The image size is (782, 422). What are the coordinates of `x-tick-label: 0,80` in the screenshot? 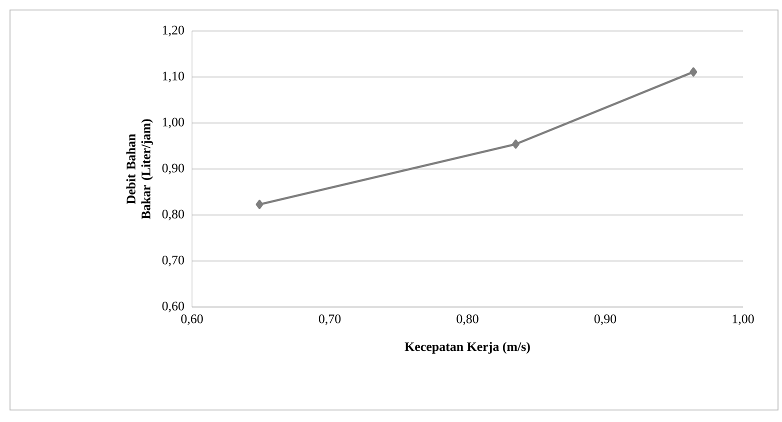 It's located at (467, 320).